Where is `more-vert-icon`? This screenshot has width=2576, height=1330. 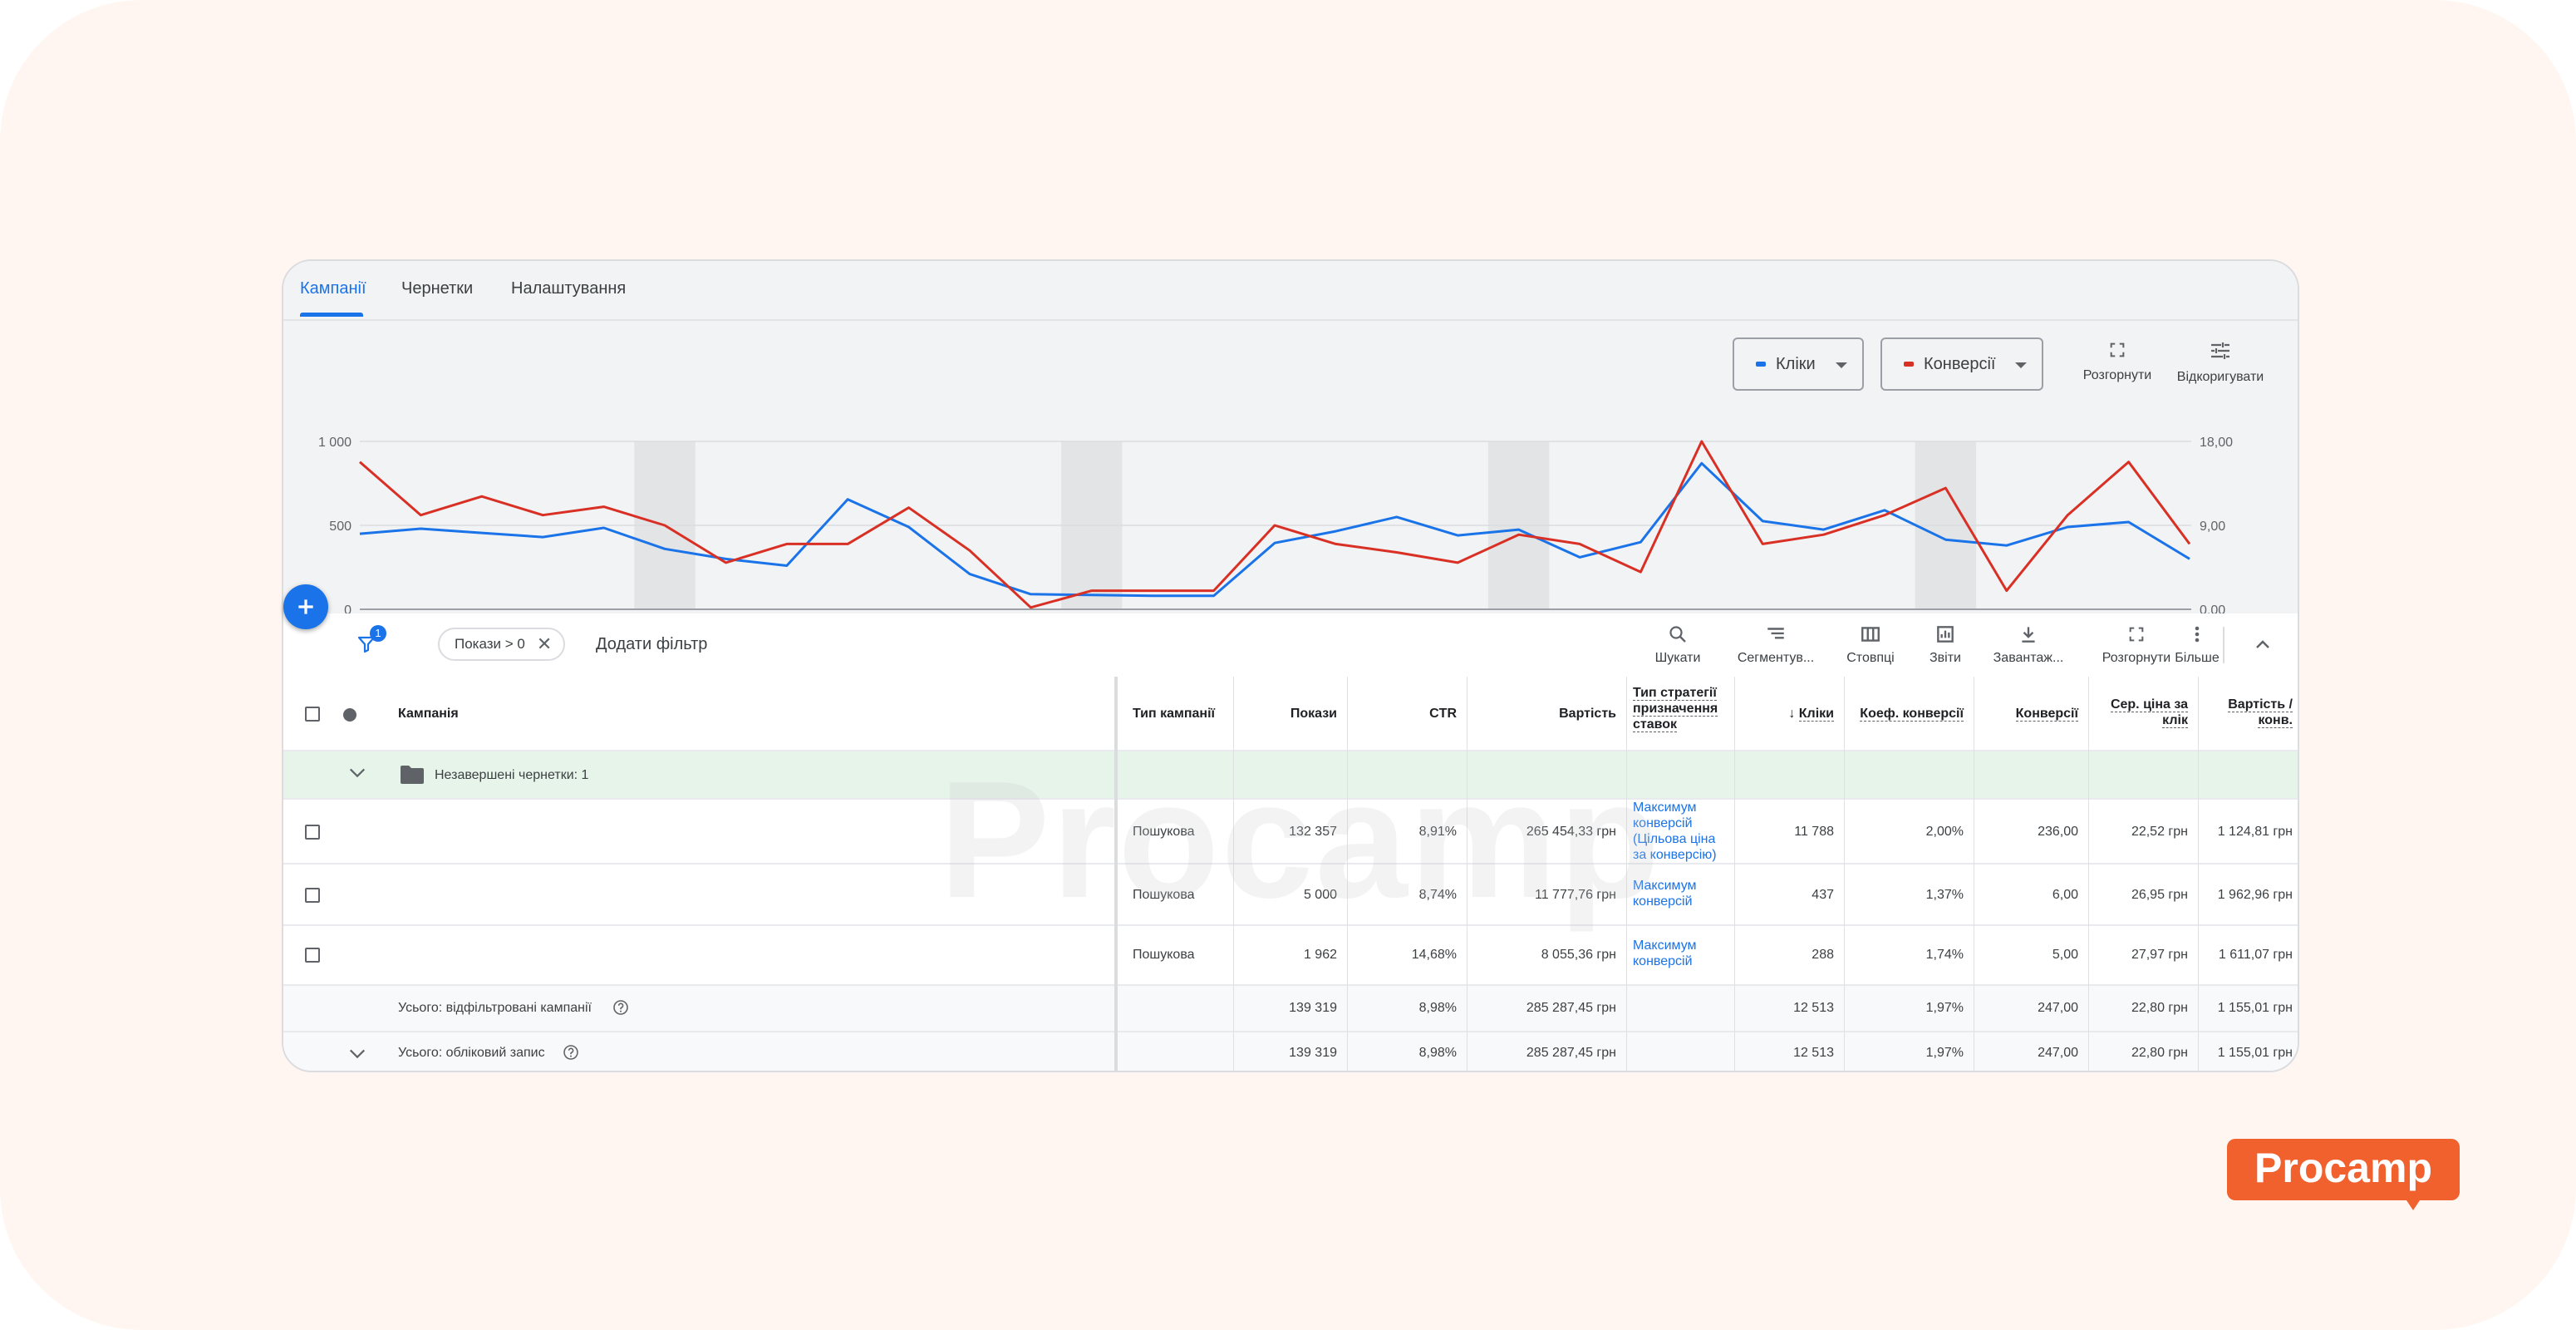 more-vert-icon is located at coordinates (2197, 634).